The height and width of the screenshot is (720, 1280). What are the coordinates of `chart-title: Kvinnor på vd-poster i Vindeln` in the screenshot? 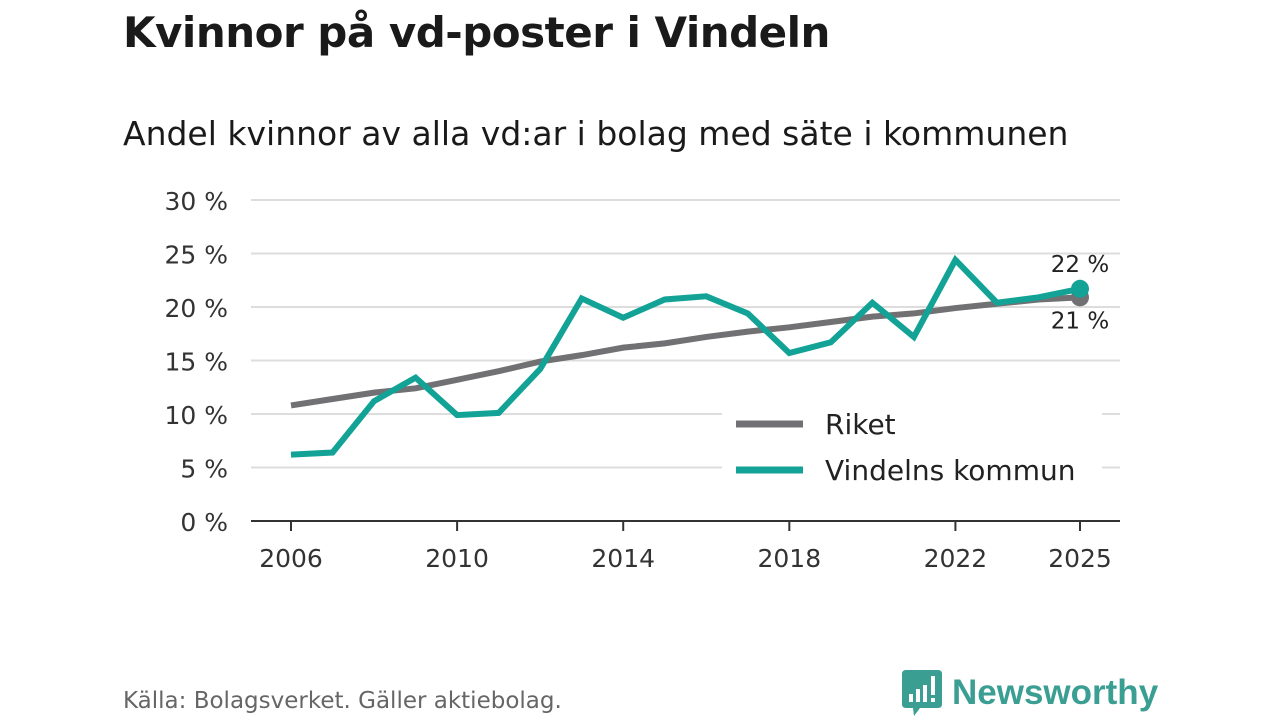 It's located at (476, 32).